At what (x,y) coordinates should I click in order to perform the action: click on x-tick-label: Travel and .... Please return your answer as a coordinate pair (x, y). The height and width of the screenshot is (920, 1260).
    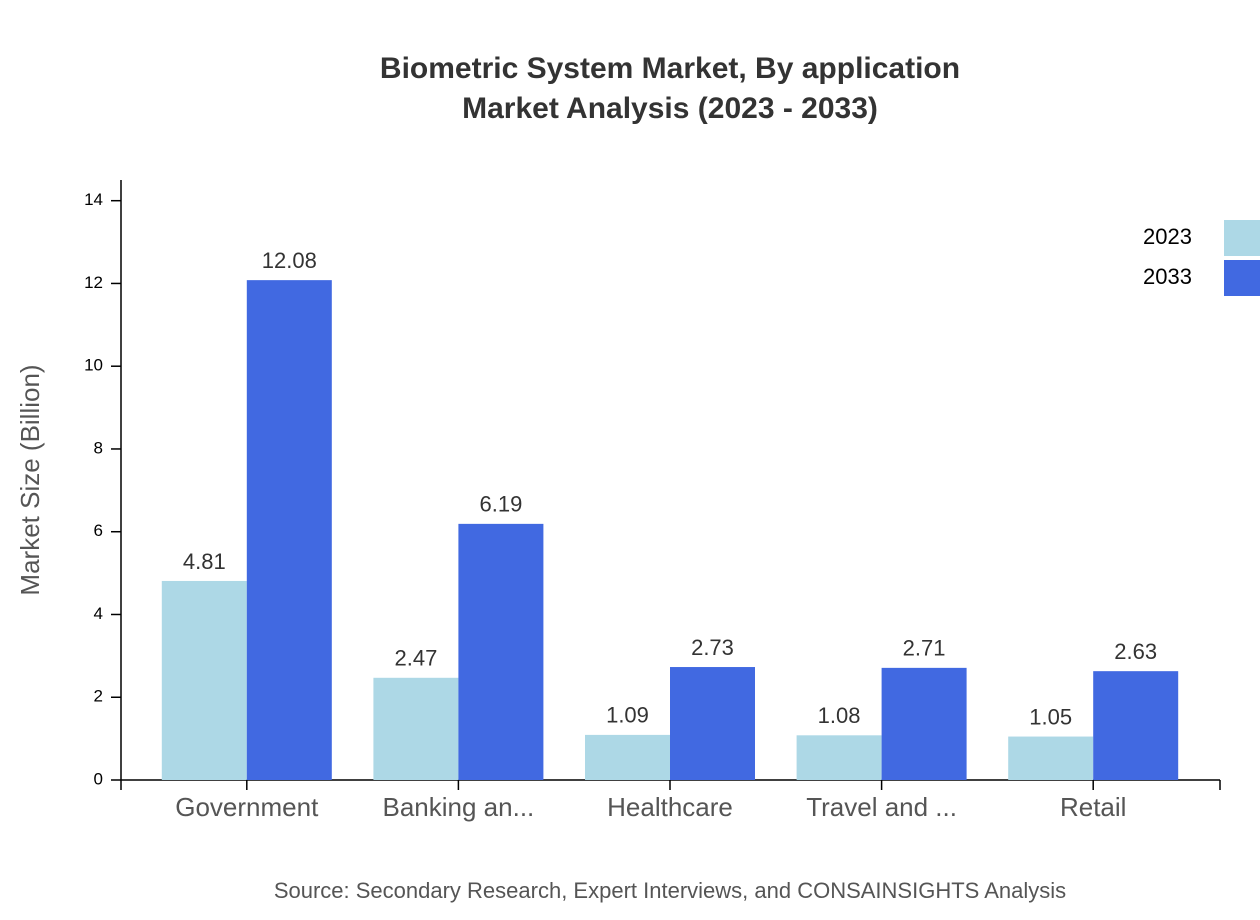
    Looking at the image, I should click on (881, 807).